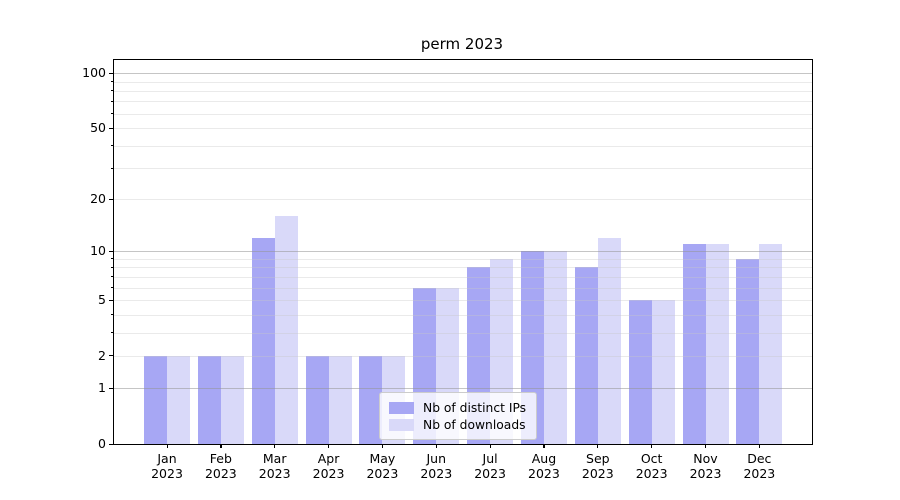 The height and width of the screenshot is (500, 900). I want to click on x-tick-label: Jul 2023, so click(490, 466).